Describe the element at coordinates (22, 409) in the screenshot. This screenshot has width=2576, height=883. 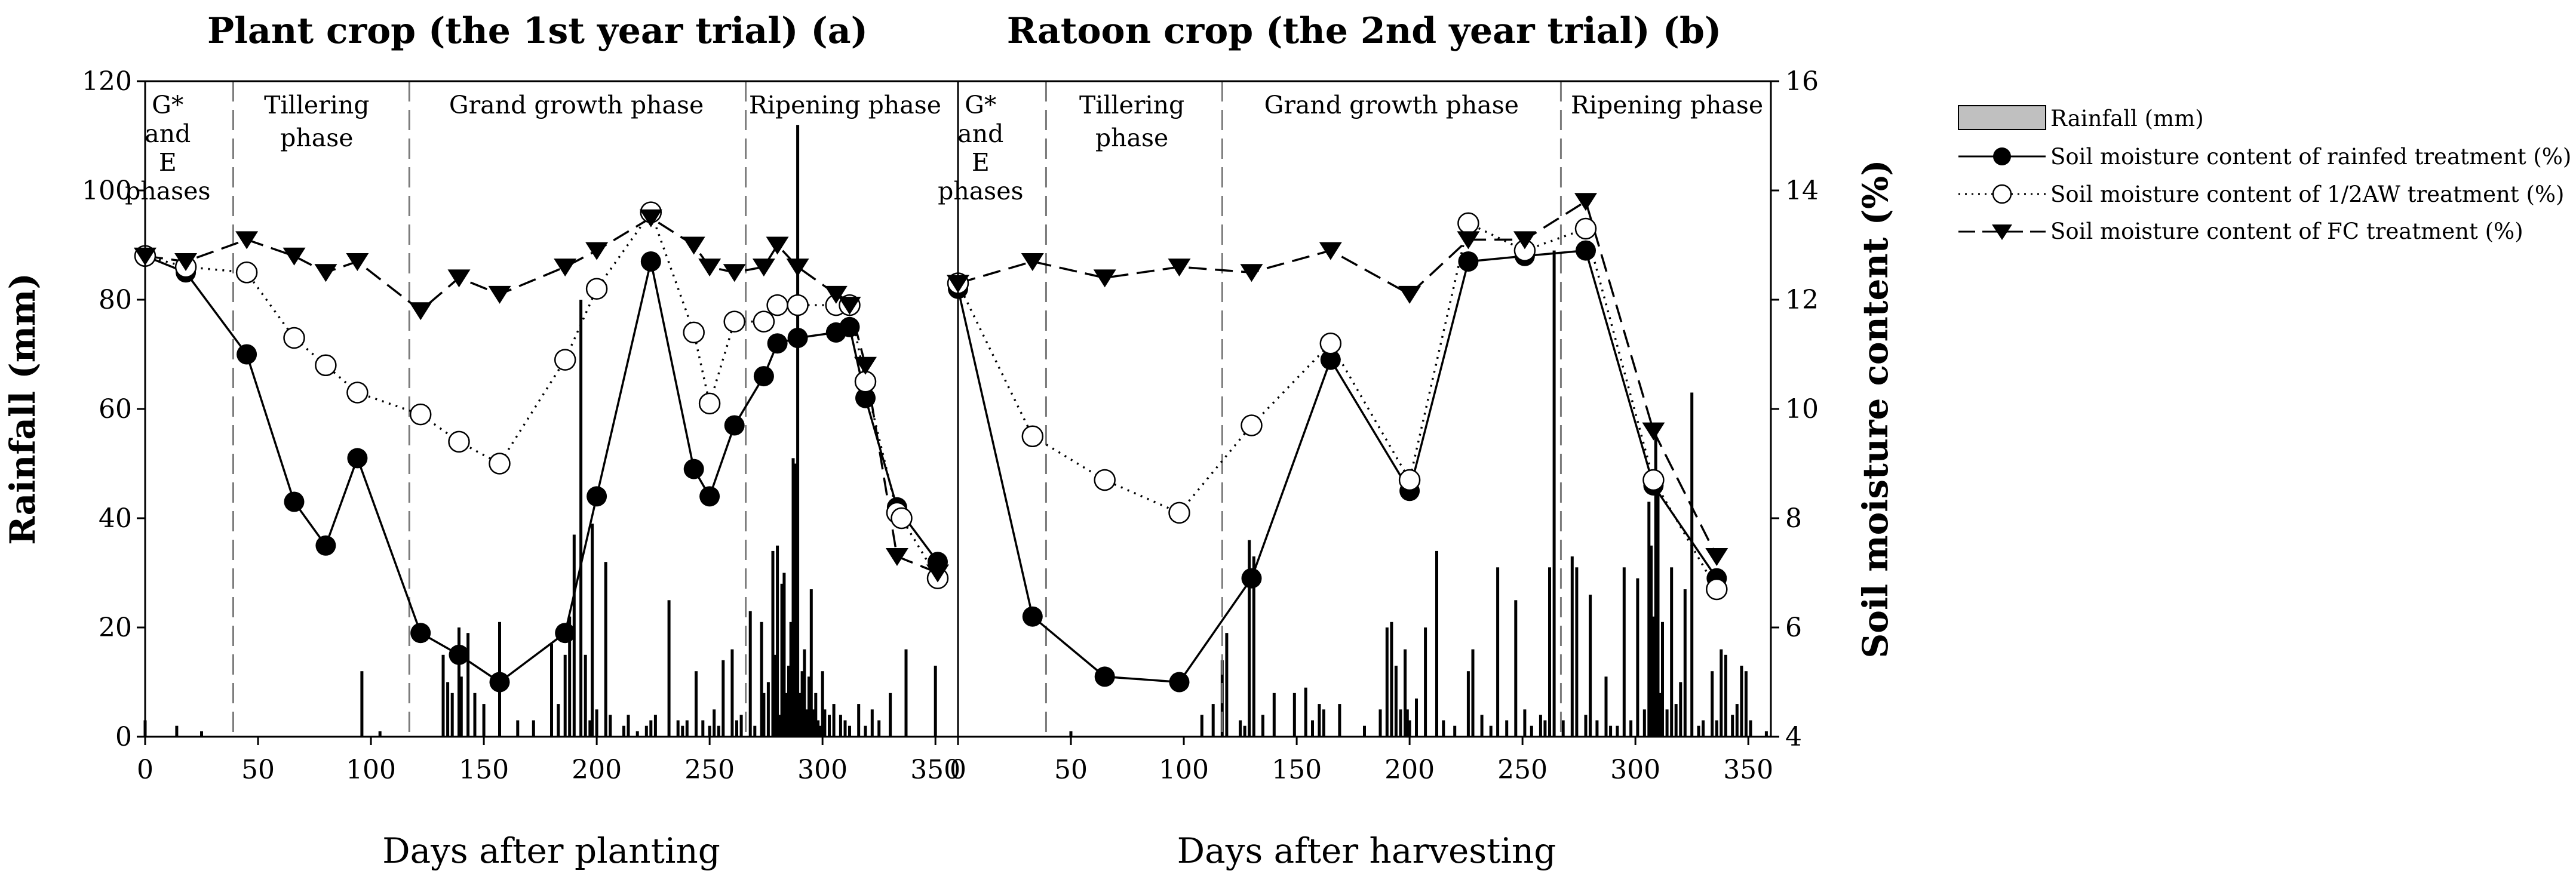
I see `y-axis-left-title: Rainfall (mm)` at that location.